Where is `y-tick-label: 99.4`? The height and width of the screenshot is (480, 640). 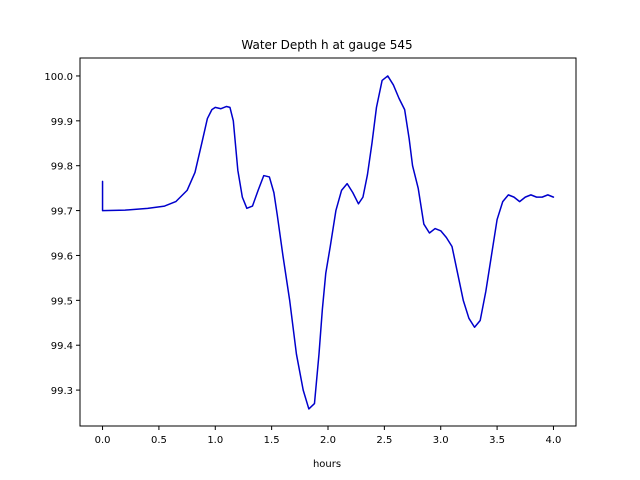 y-tick-label: 99.4 is located at coordinates (62, 346).